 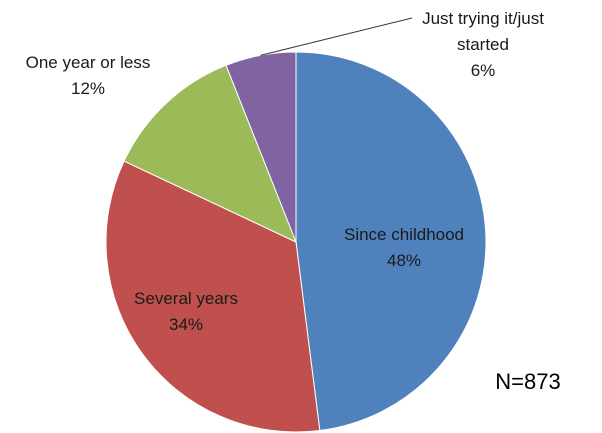 I want to click on slice-label-just-trying-line2: started, so click(x=483, y=44).